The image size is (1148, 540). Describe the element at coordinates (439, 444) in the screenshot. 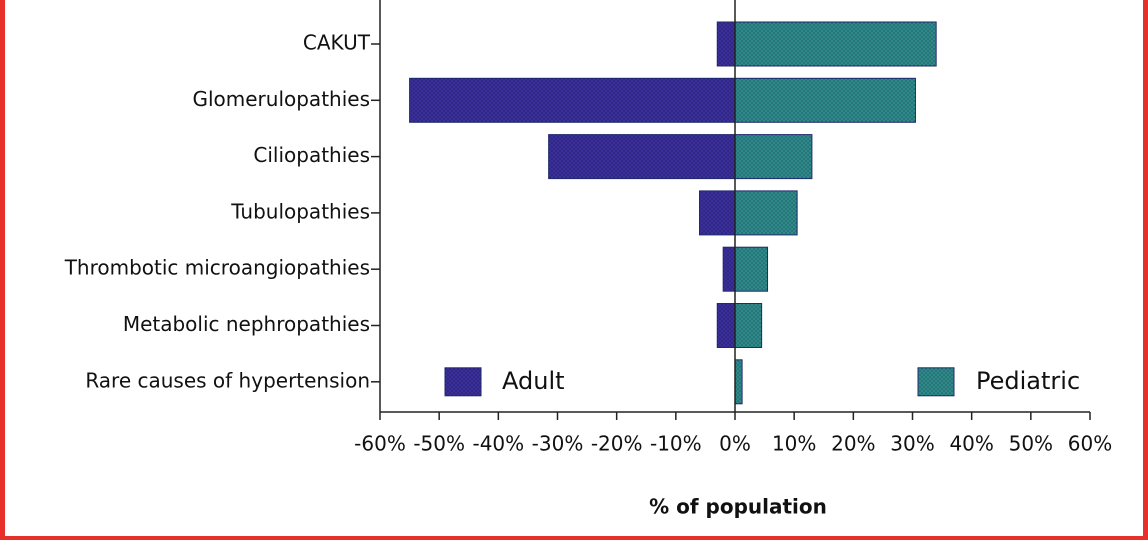

I see `x-tick-label: -50%` at that location.